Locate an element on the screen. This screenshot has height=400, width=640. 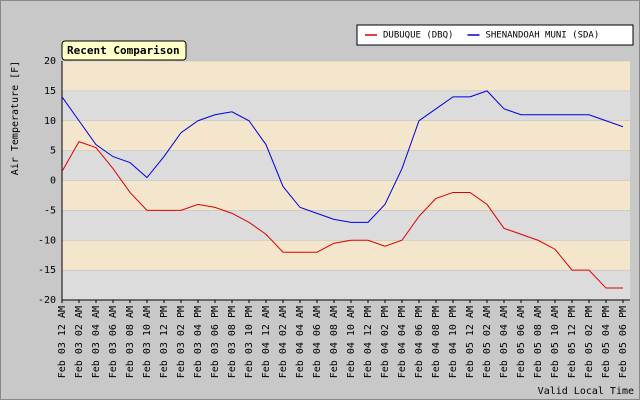
y-tick-label: 0 is located at coordinates (53, 181).